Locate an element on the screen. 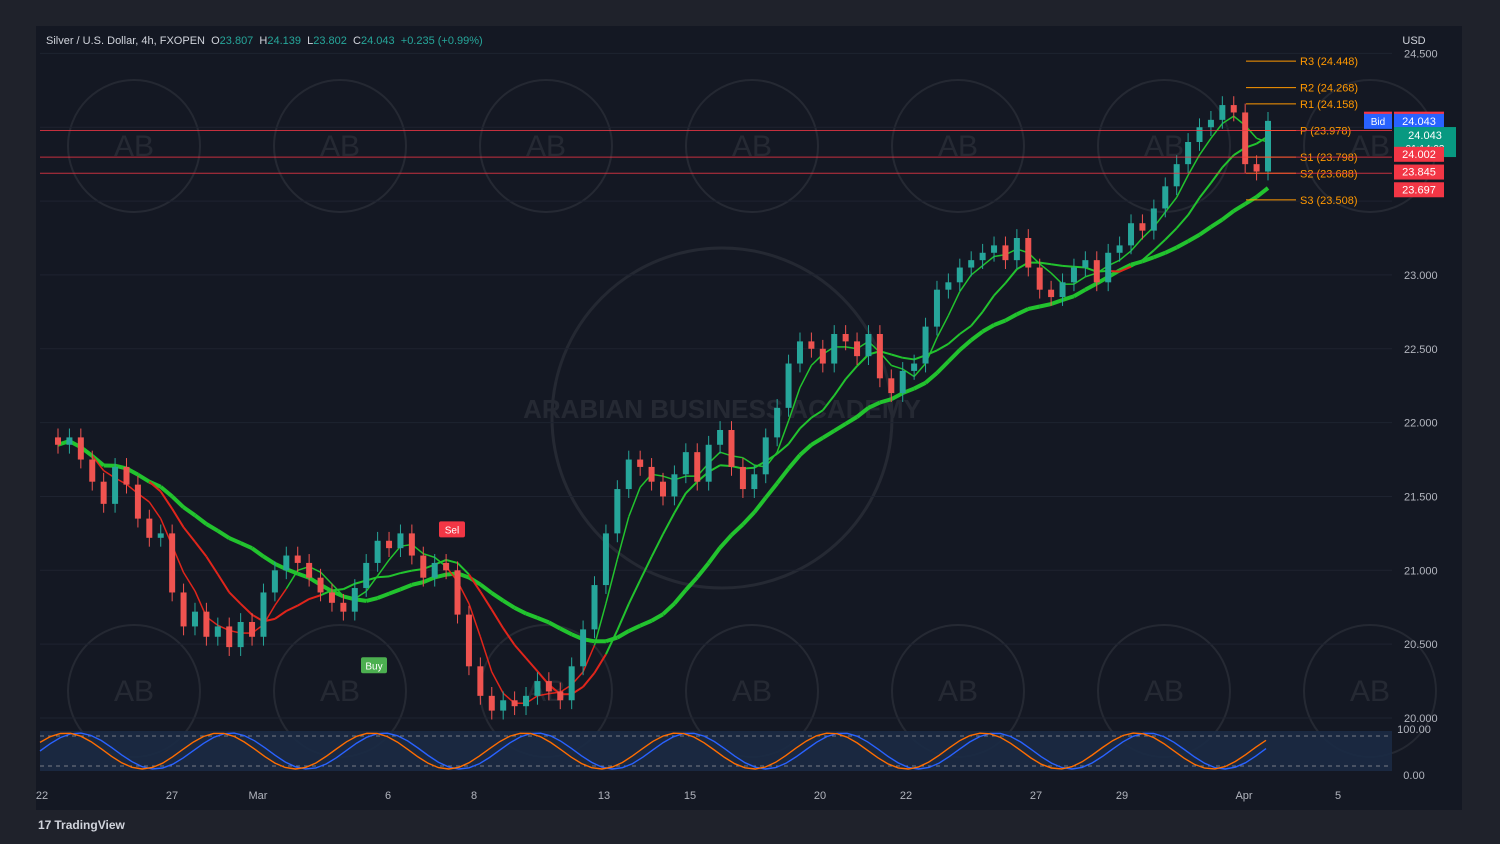 The image size is (1500, 844). stoch-level-label: 0.00 is located at coordinates (1413, 776).